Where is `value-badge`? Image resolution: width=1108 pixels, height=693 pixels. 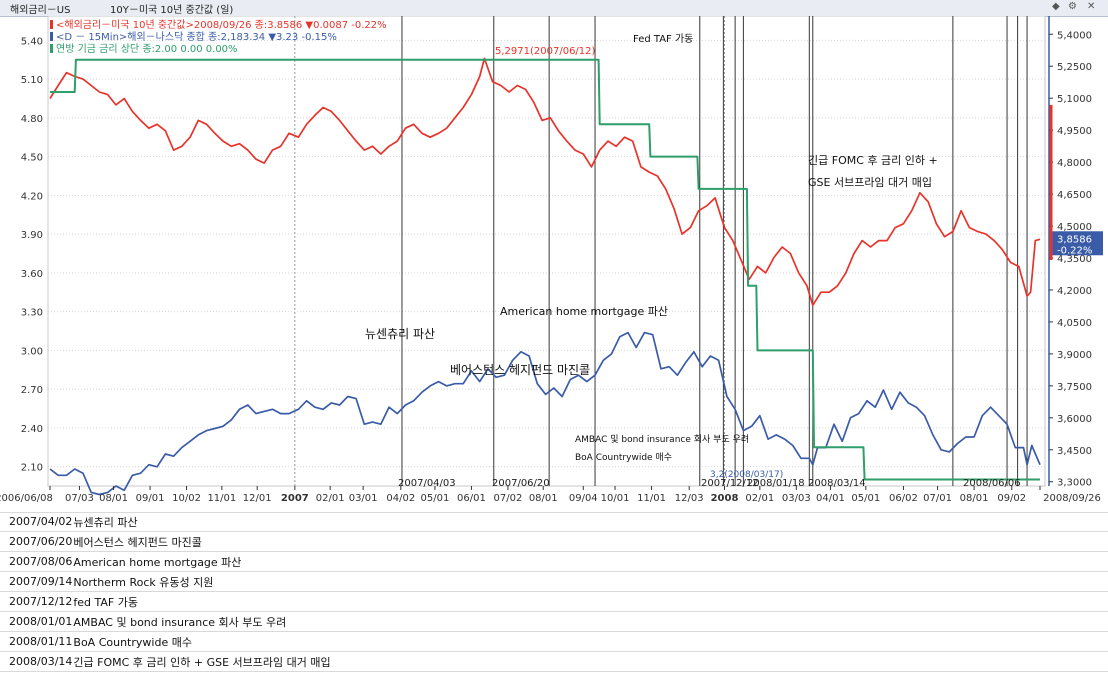 value-badge is located at coordinates (1077, 243).